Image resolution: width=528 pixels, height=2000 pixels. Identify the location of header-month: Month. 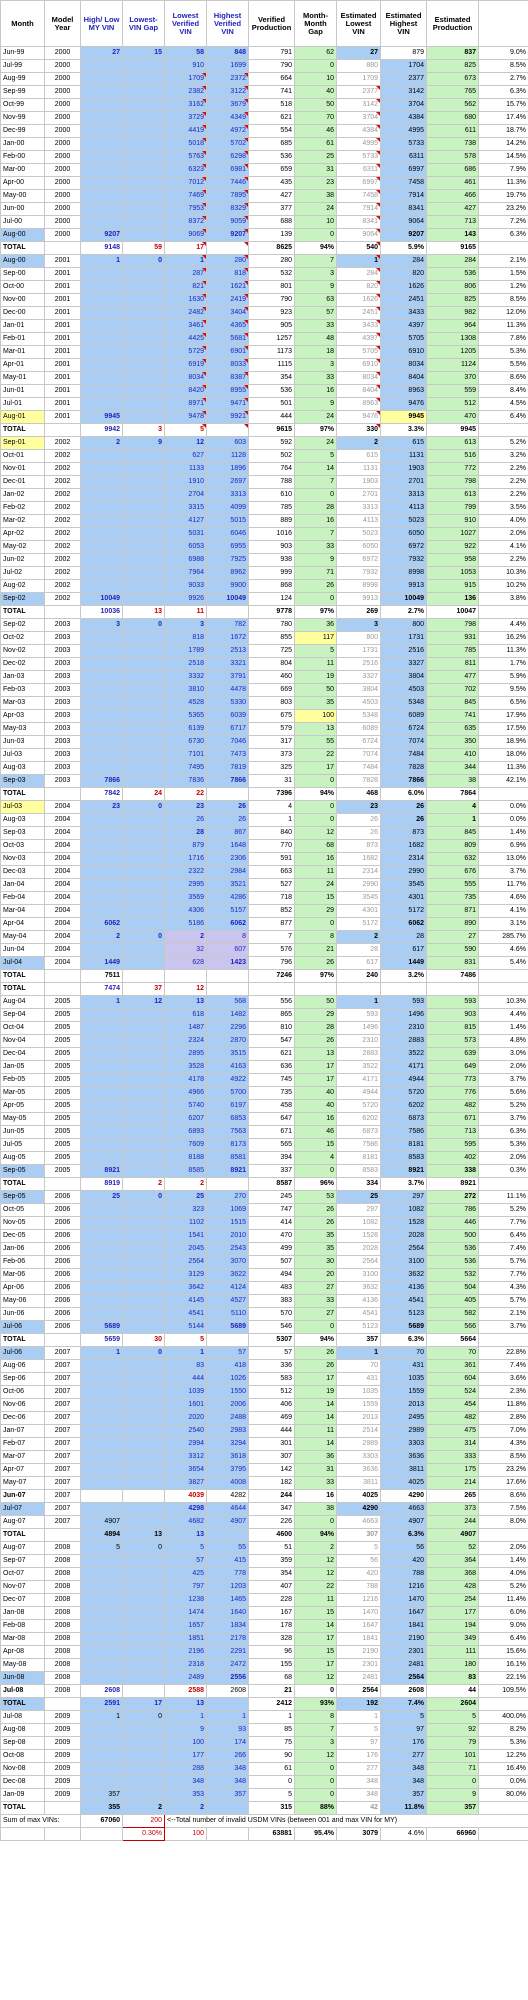
(22, 23).